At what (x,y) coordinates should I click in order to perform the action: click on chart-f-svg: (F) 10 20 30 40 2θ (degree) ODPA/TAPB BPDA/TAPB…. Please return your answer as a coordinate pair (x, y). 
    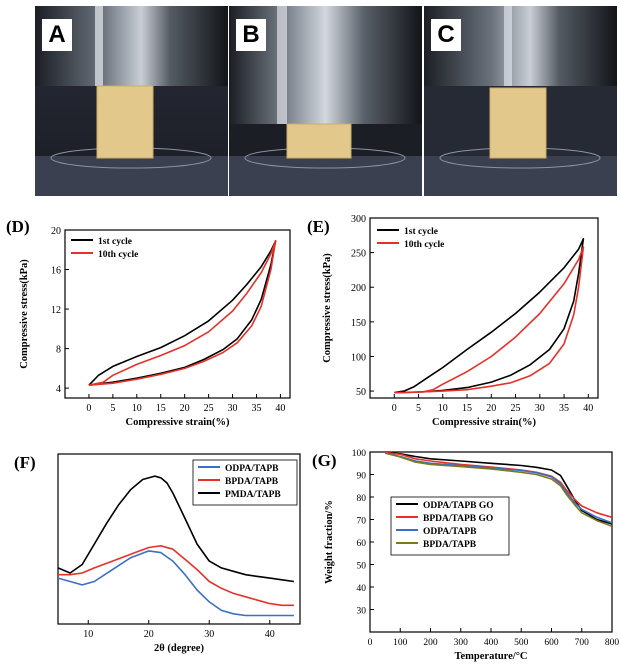
    Looking at the image, I should click on (157, 553).